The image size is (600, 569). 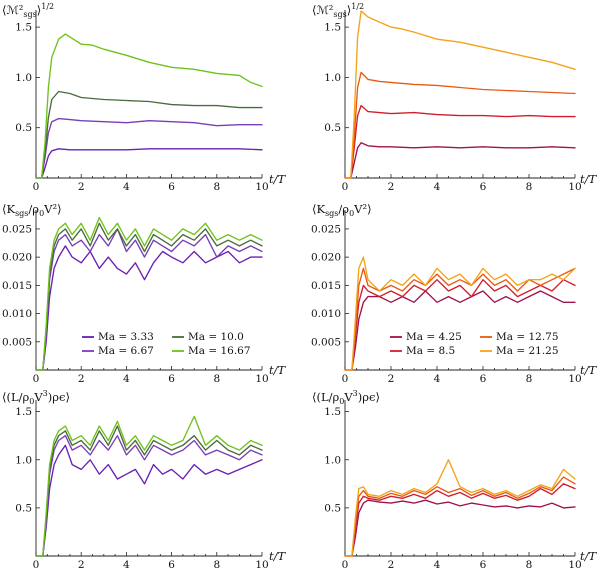 I want to click on legend-label: Ma = 16.67, so click(x=219, y=351).